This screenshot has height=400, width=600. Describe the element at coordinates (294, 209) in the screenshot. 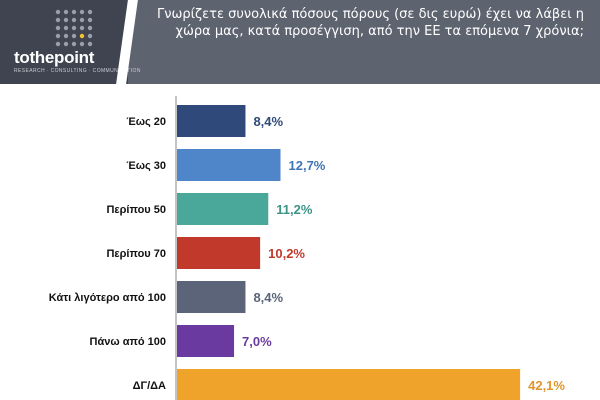

I see `value-label: 11,2%` at that location.